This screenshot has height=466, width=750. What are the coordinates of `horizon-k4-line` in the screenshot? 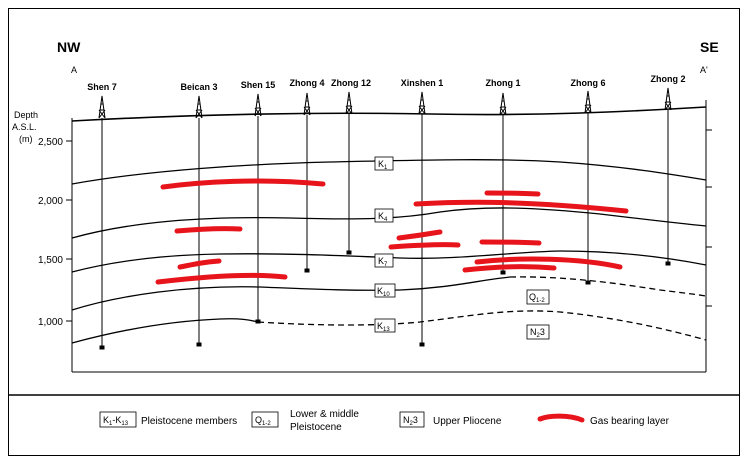 It's located at (389, 223).